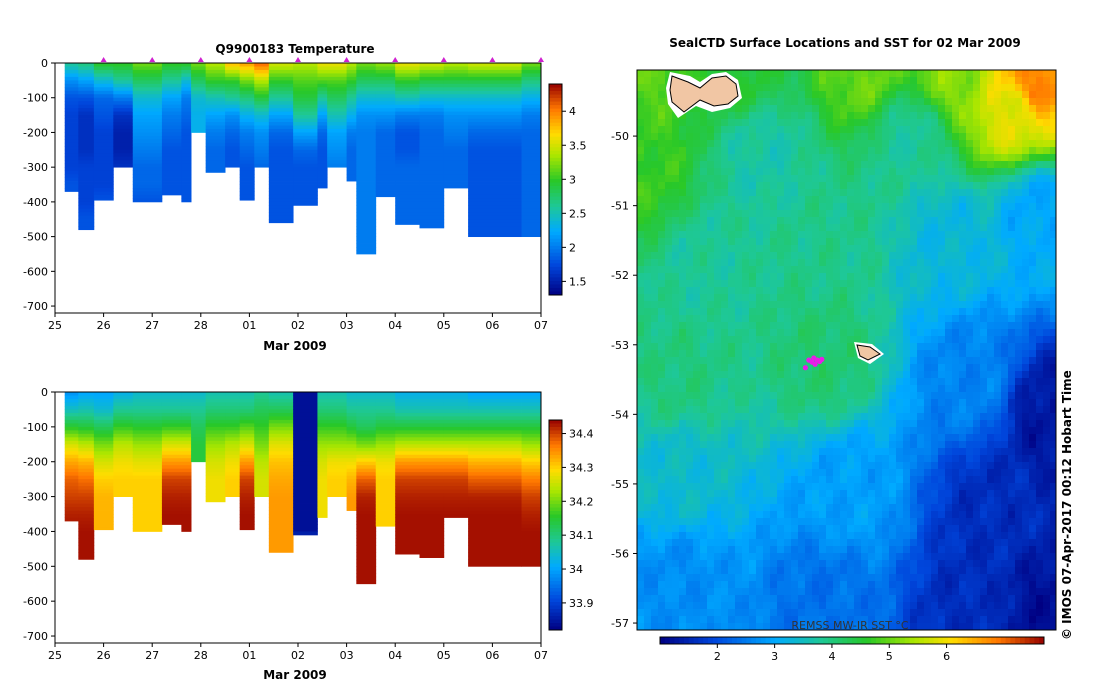 The height and width of the screenshot is (700, 1099). Describe the element at coordinates (555, 135) in the screenshot. I see `colorbar-swatch` at that location.